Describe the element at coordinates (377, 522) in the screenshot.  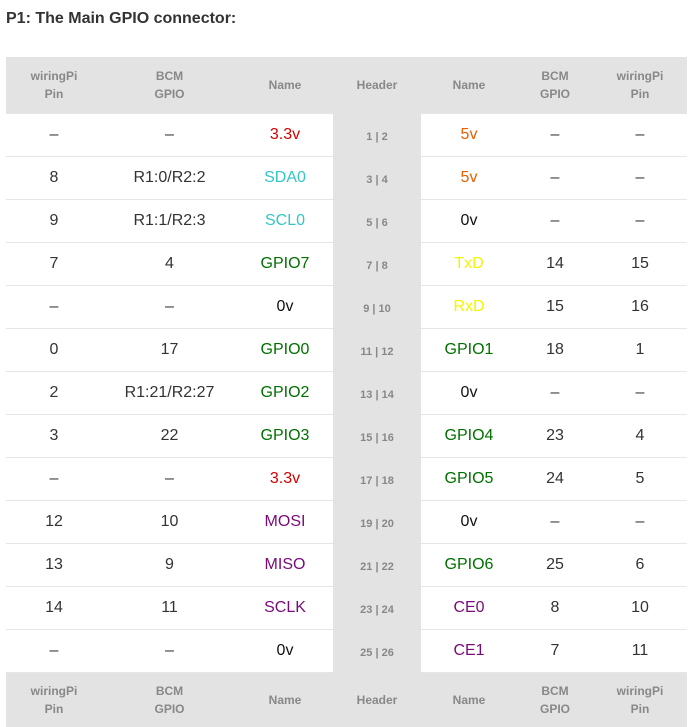
I see `header-pins-cell: 19 | 20` at that location.